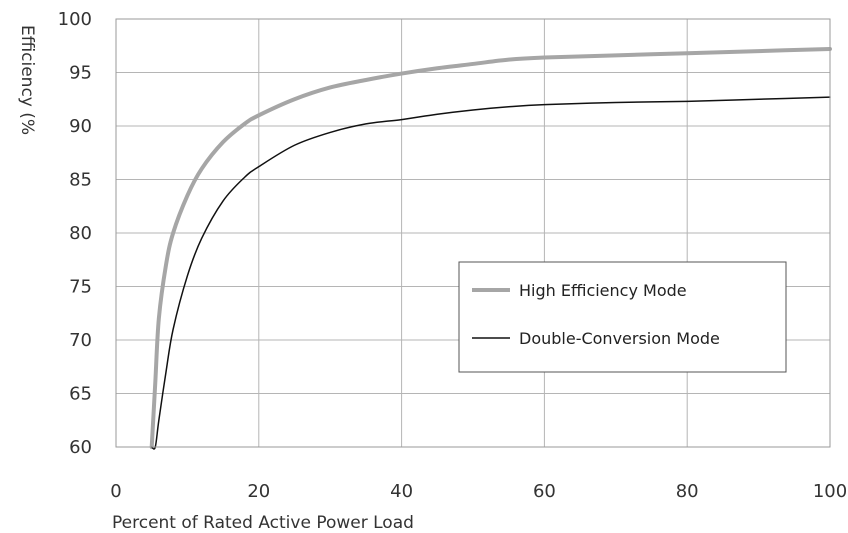 Image resolution: width=848 pixels, height=533 pixels. What do you see at coordinates (619, 338) in the screenshot?
I see `legend-label-double-conversion: Double-Conversion Mode` at bounding box center [619, 338].